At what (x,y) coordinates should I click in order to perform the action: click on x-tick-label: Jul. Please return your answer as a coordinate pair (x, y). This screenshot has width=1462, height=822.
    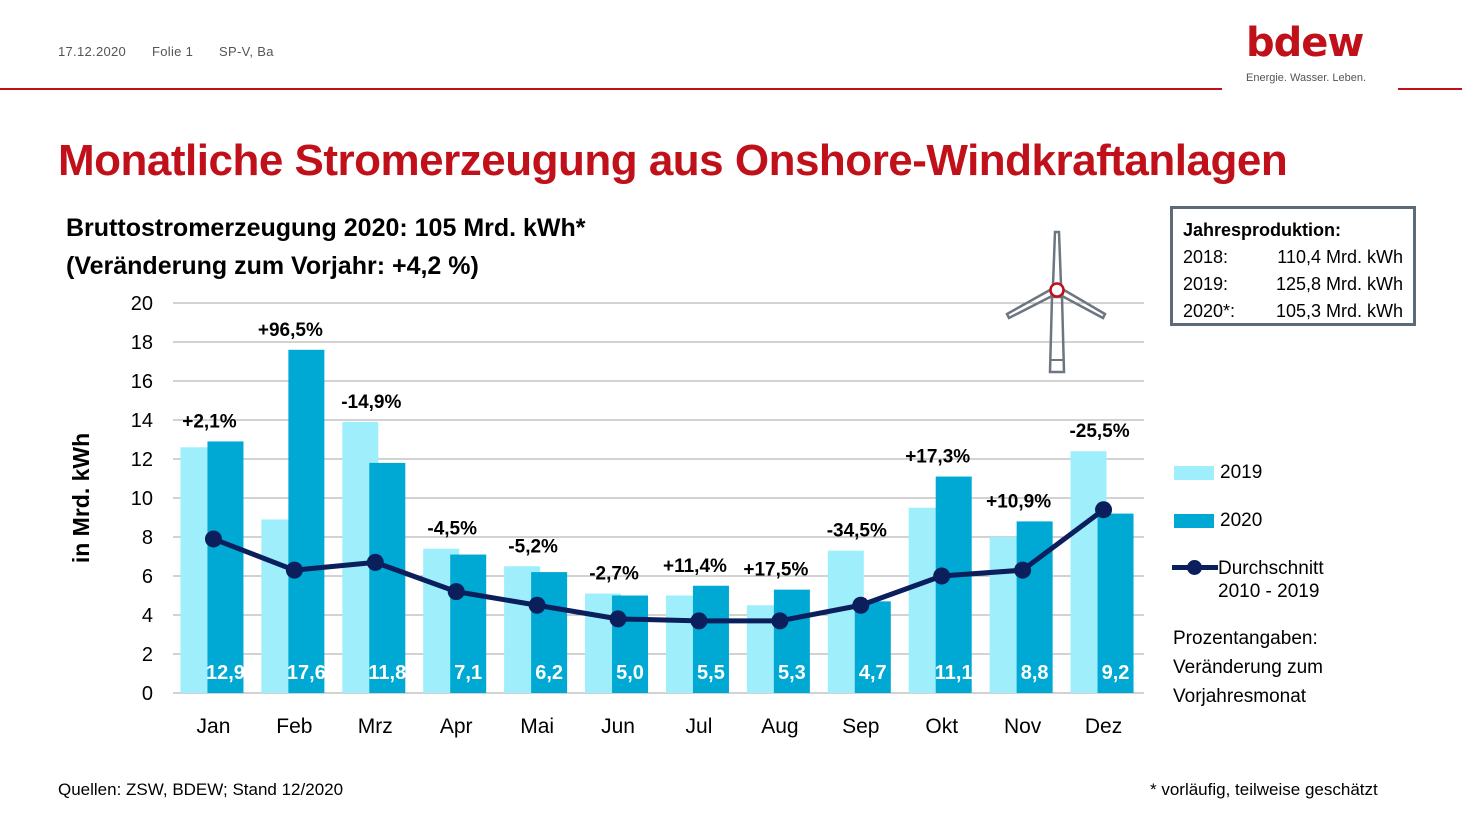
    Looking at the image, I should click on (699, 726).